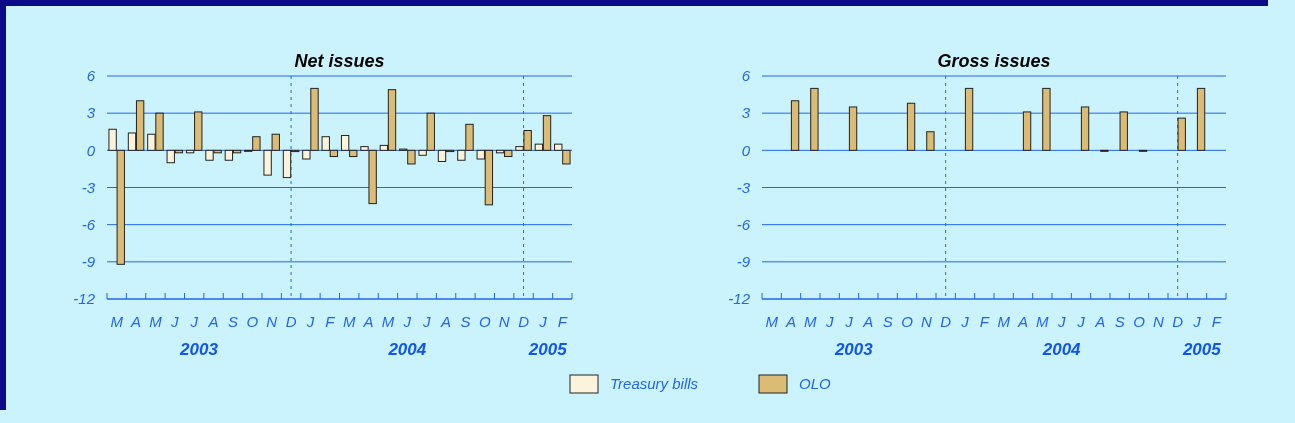 Image resolution: width=1295 pixels, height=423 pixels. What do you see at coordinates (815, 384) in the screenshot?
I see `legend-label: OLO` at bounding box center [815, 384].